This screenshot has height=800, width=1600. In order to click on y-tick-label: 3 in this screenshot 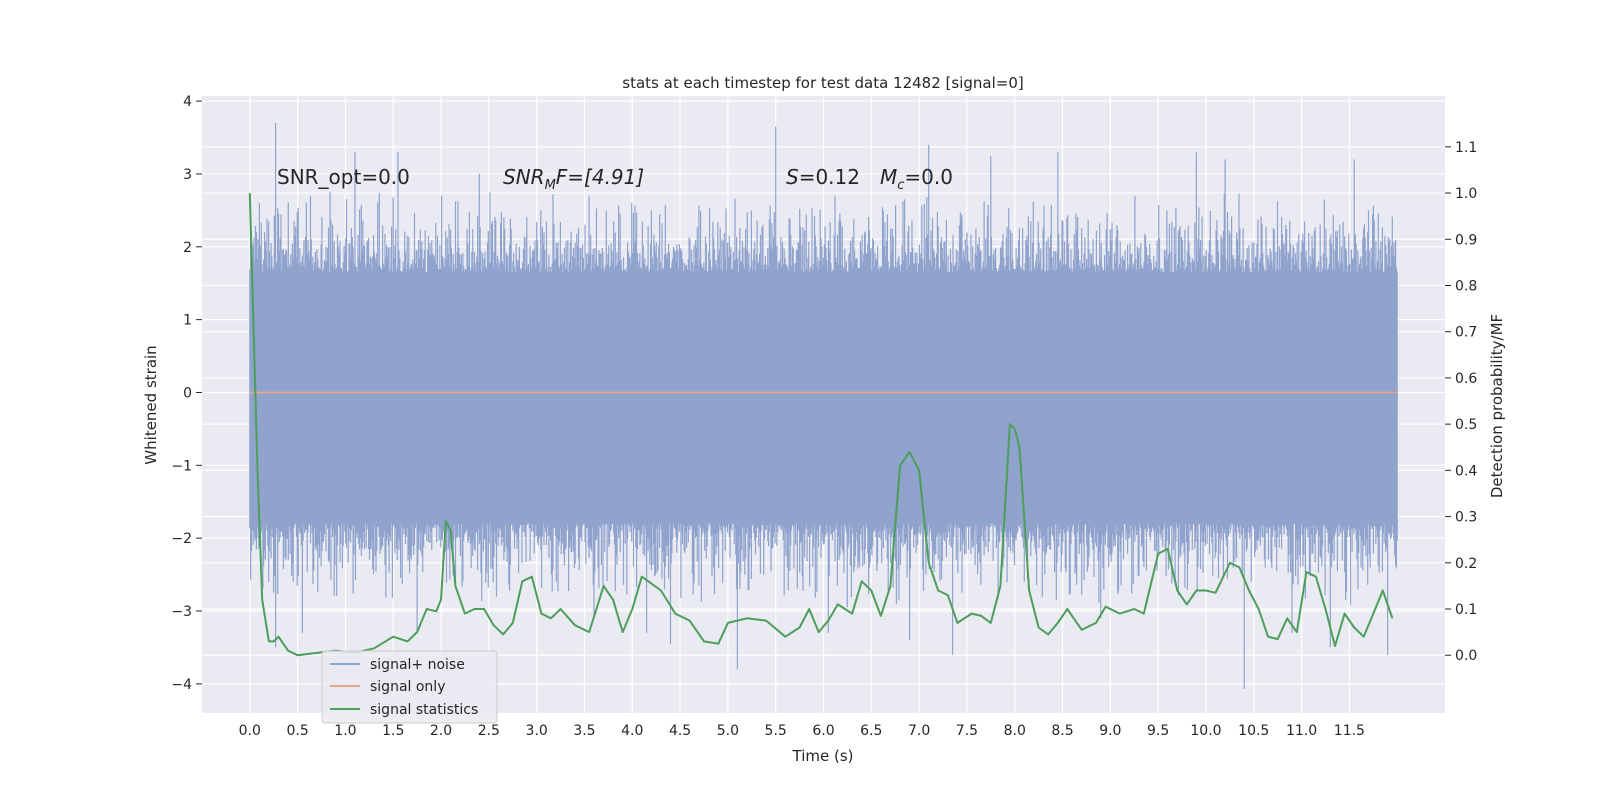, I will do `click(187, 175)`.